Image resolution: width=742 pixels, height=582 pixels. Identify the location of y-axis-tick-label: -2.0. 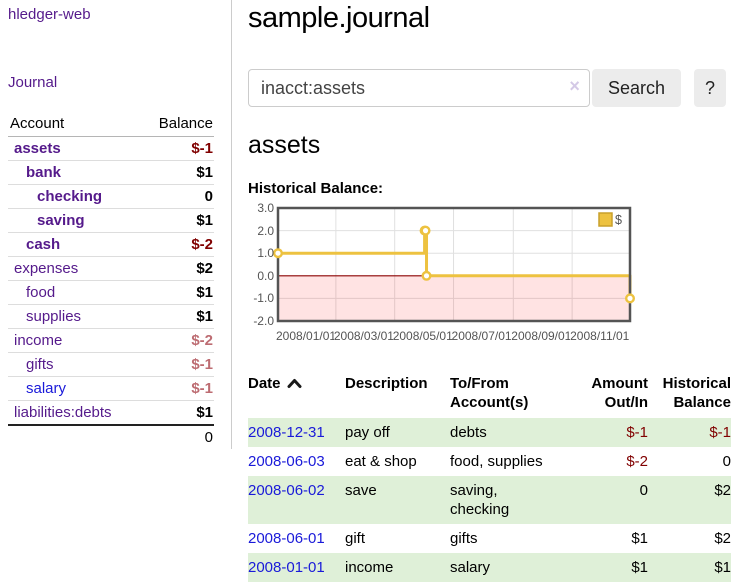
(263, 321).